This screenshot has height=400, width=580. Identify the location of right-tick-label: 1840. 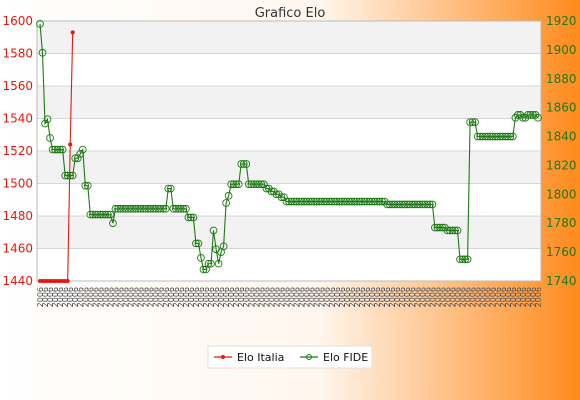
(561, 137).